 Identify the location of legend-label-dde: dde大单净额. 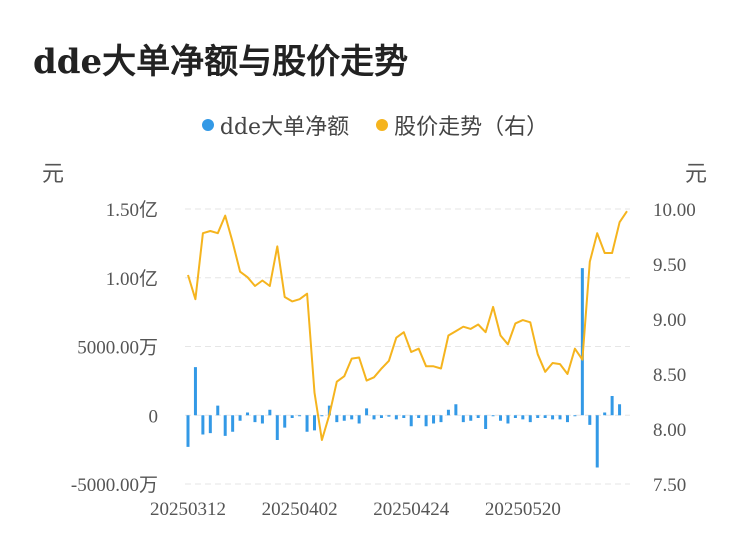
(284, 127).